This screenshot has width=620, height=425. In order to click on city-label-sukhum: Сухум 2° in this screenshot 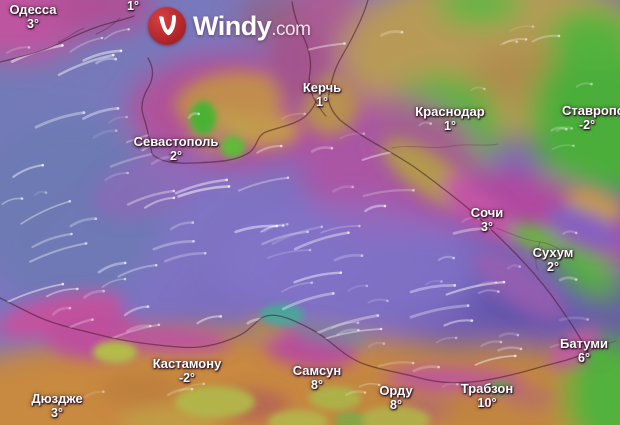, I will do `click(553, 259)`.